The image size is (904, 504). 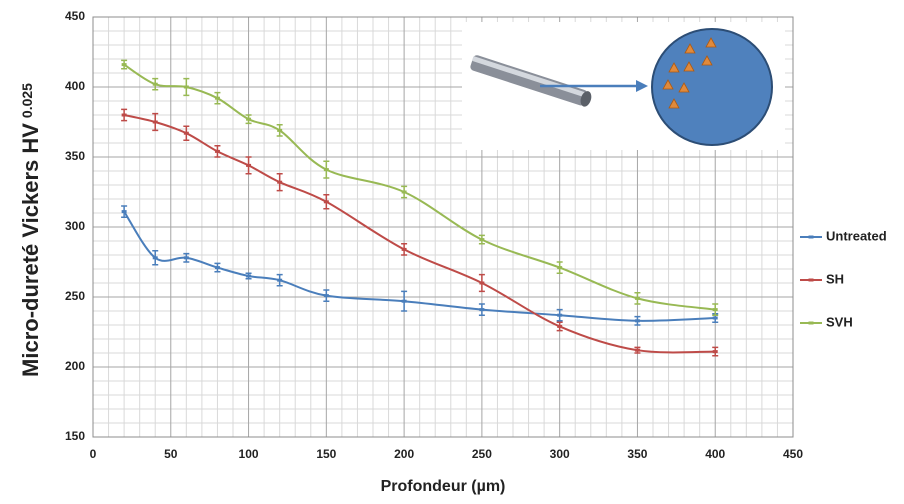 I want to click on y-tick-label: 200, so click(x=75, y=366).